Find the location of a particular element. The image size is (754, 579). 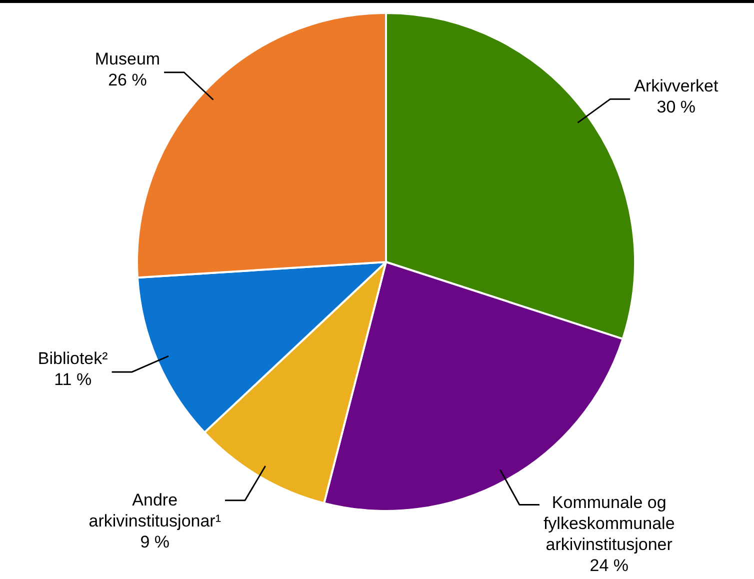

slice-label: Arkivverket is located at coordinates (676, 86).